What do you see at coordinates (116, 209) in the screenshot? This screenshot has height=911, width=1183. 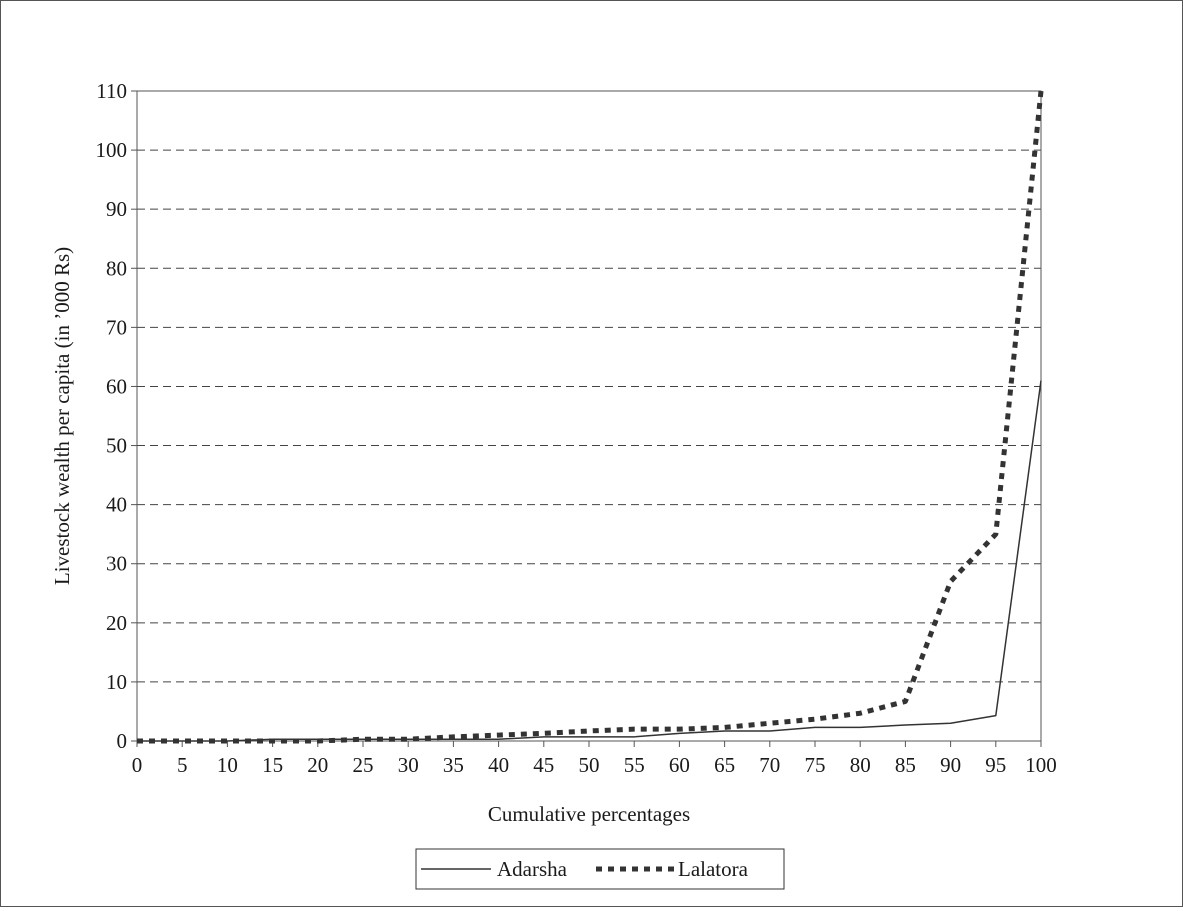 I see `y-tick-label: 90` at bounding box center [116, 209].